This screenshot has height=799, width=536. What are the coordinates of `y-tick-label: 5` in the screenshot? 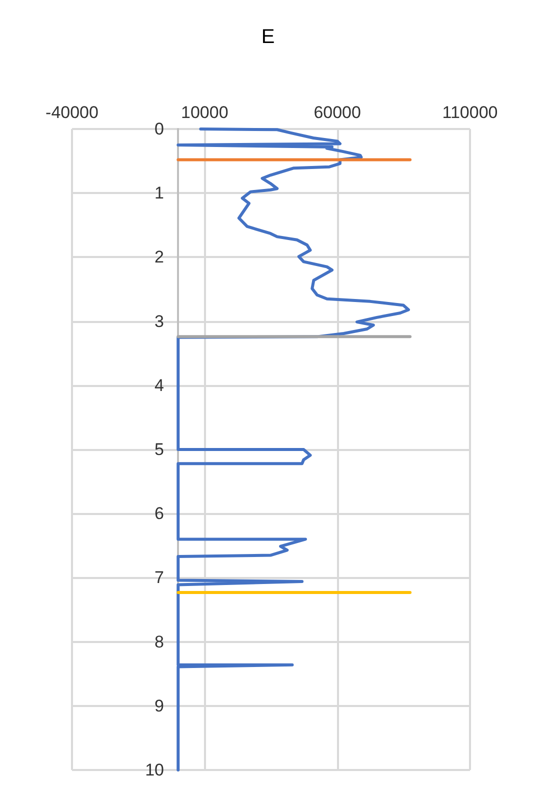 It's located at (159, 449).